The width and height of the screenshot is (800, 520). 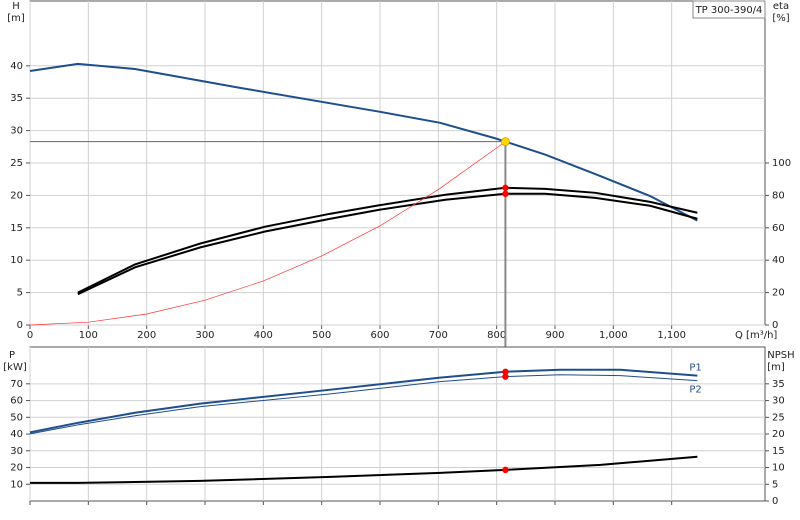 I want to click on y-tick-label: 0, so click(x=20, y=325).